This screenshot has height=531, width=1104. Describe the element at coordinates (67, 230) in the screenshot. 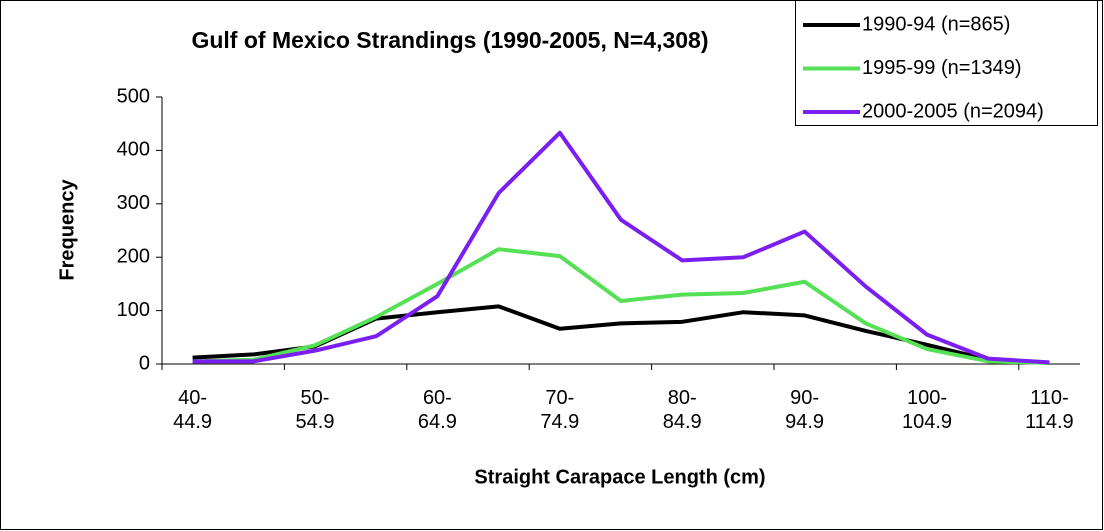

I see `y-axis-title: Frequency` at that location.